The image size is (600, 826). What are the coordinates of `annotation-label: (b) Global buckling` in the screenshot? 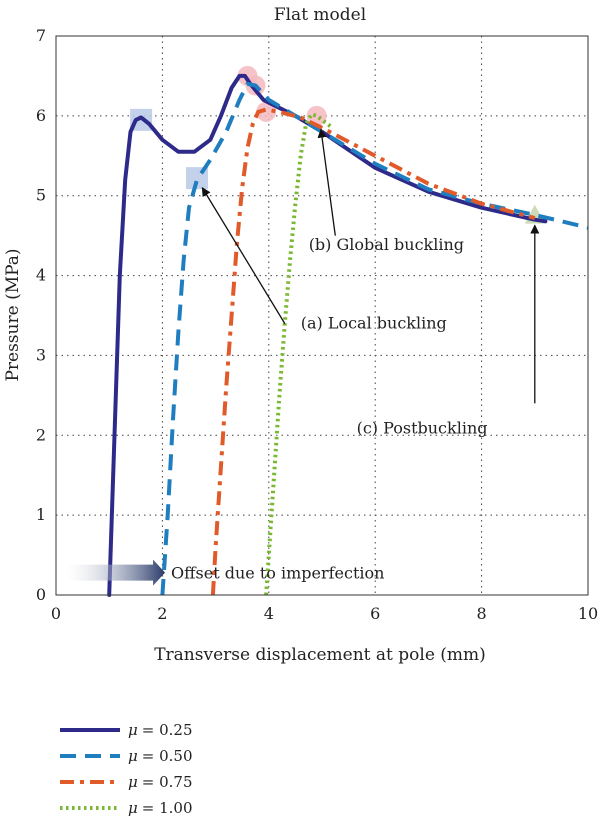 It's located at (386, 244).